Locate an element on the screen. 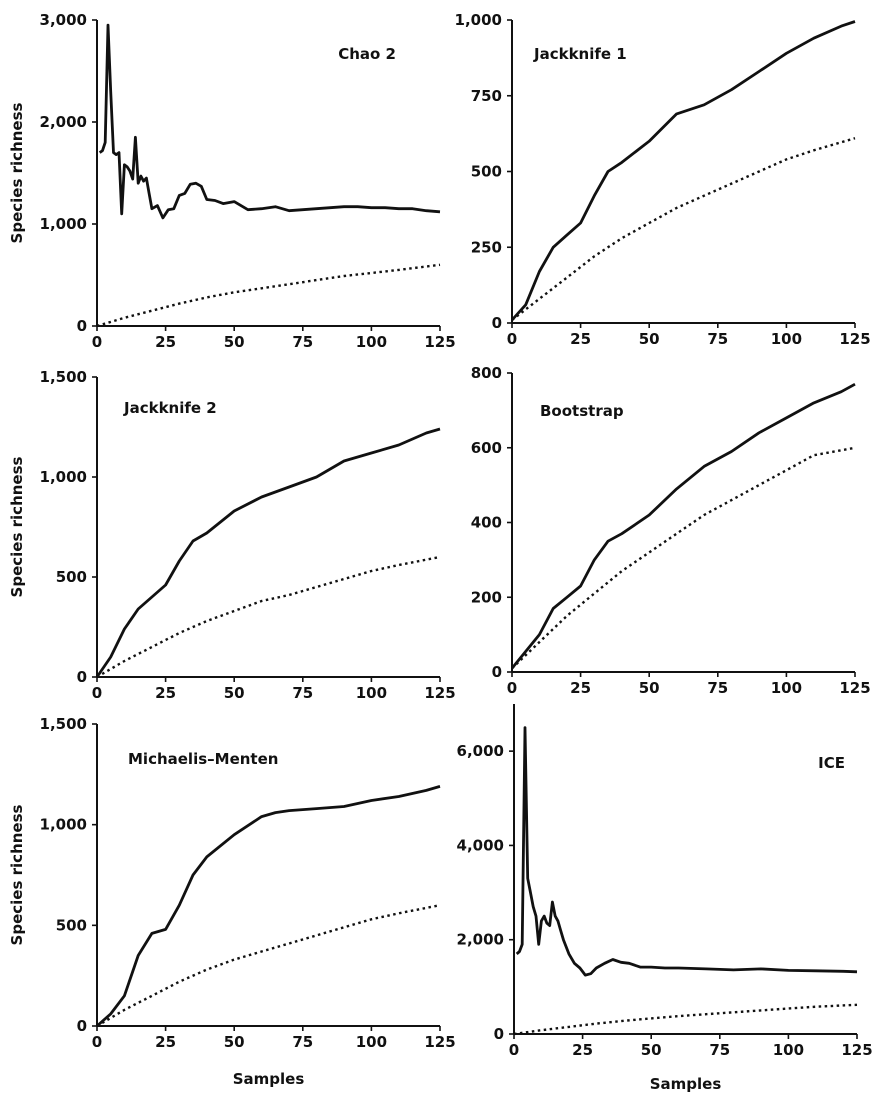  y-tick-label: 4,000 is located at coordinates (480, 845).